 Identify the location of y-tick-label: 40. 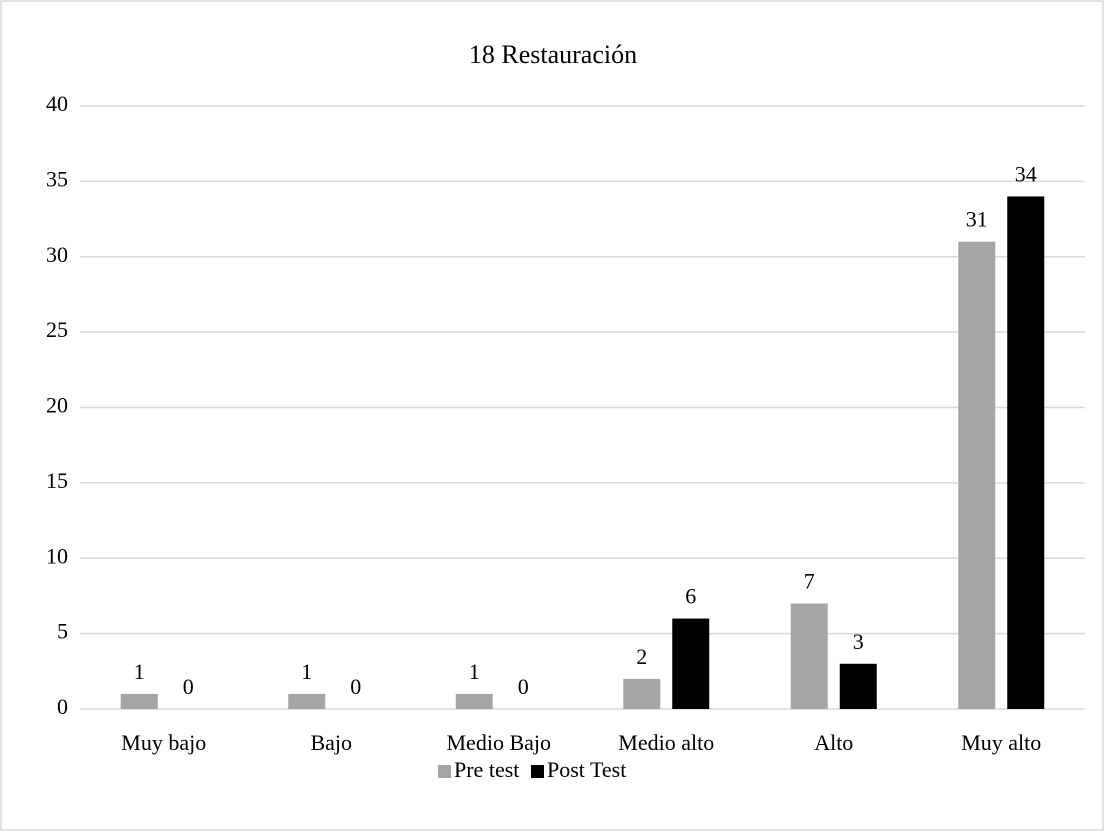
(57, 103).